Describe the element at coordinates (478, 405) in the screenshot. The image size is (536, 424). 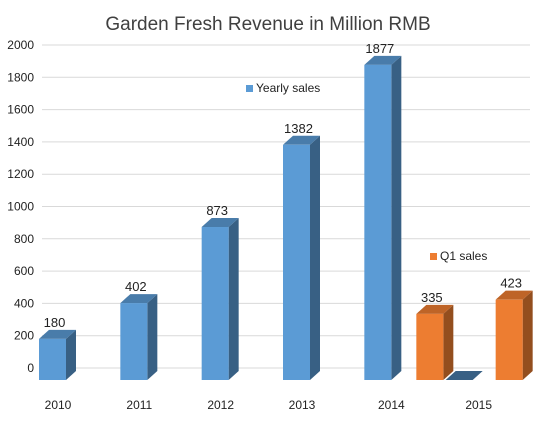
I see `x-tick-label: 2015` at that location.